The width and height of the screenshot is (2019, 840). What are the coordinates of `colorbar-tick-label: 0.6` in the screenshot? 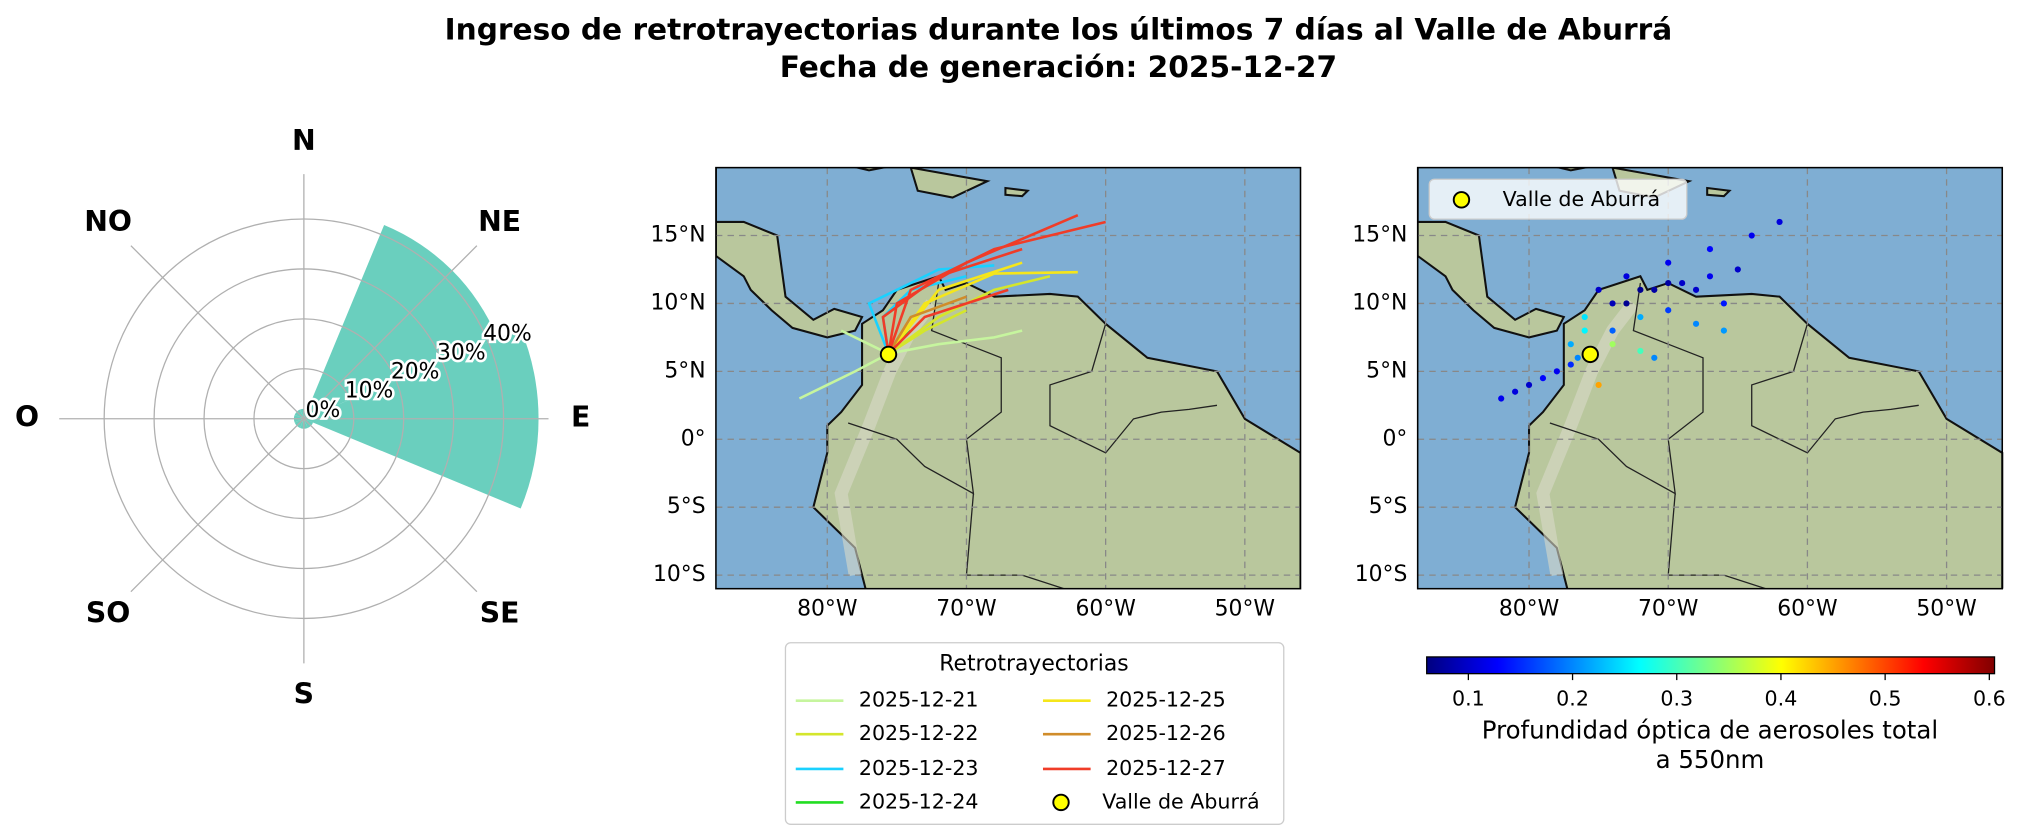 It's located at (1989, 698).